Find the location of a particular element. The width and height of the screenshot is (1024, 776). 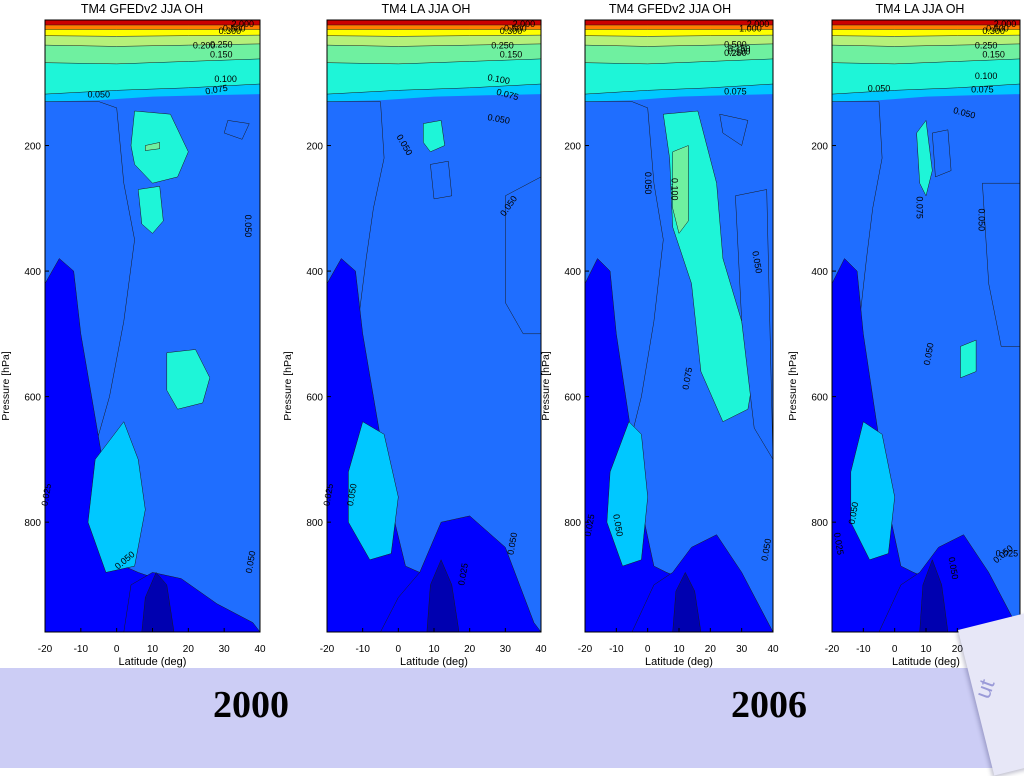

region-mid-light is located at coordinates (188, 379).